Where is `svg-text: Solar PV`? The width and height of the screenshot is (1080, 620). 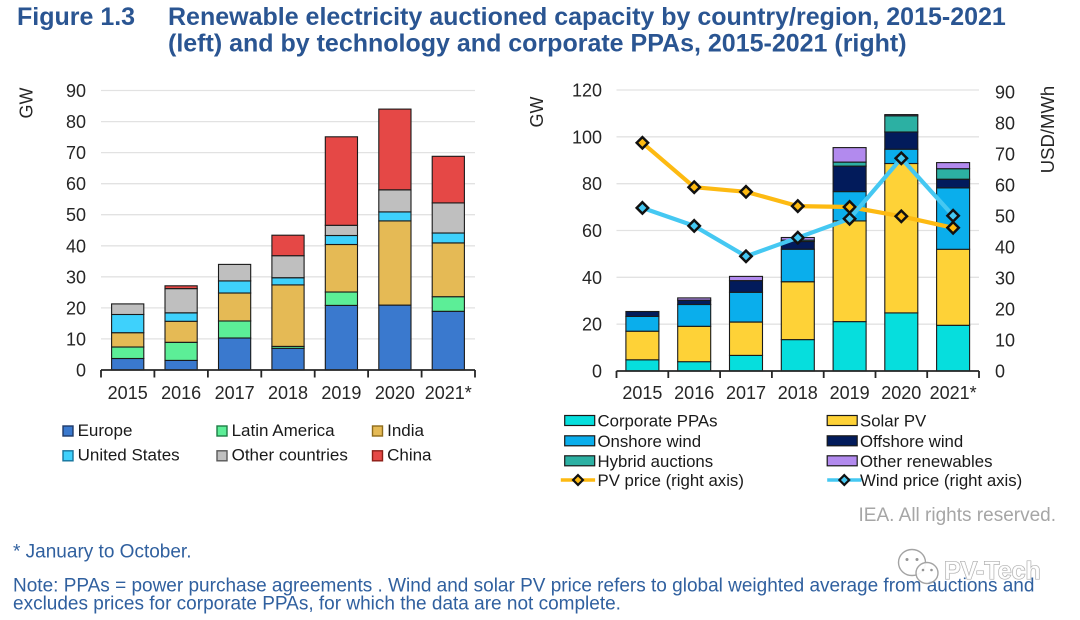 svg-text: Solar PV is located at coordinates (893, 421).